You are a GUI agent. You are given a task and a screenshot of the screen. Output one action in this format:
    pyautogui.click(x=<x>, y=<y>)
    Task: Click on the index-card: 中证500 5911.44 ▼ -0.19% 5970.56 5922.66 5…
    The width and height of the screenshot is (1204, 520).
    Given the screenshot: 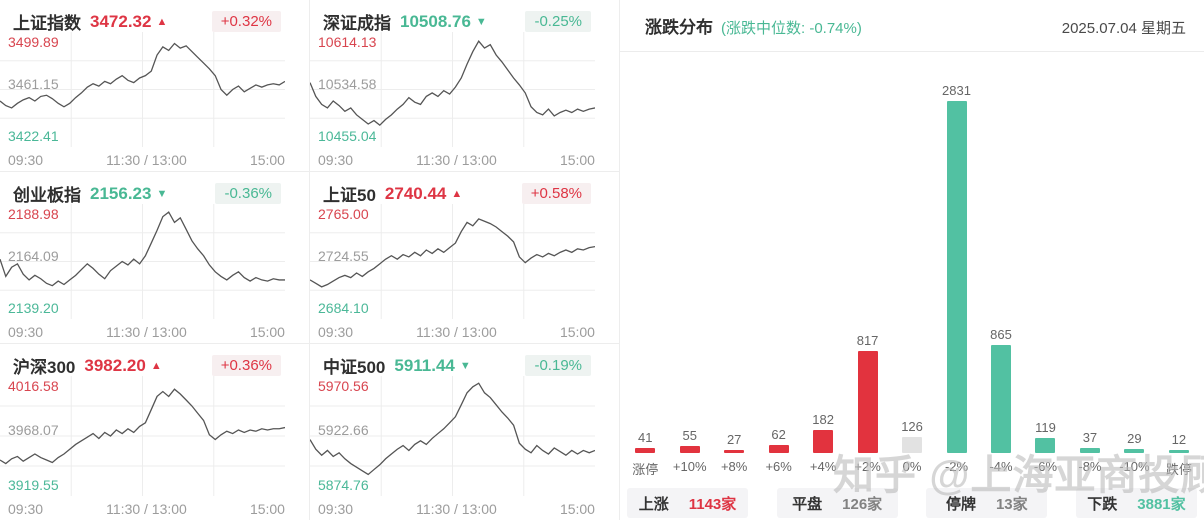 What is the action you would take?
    pyautogui.click(x=465, y=432)
    